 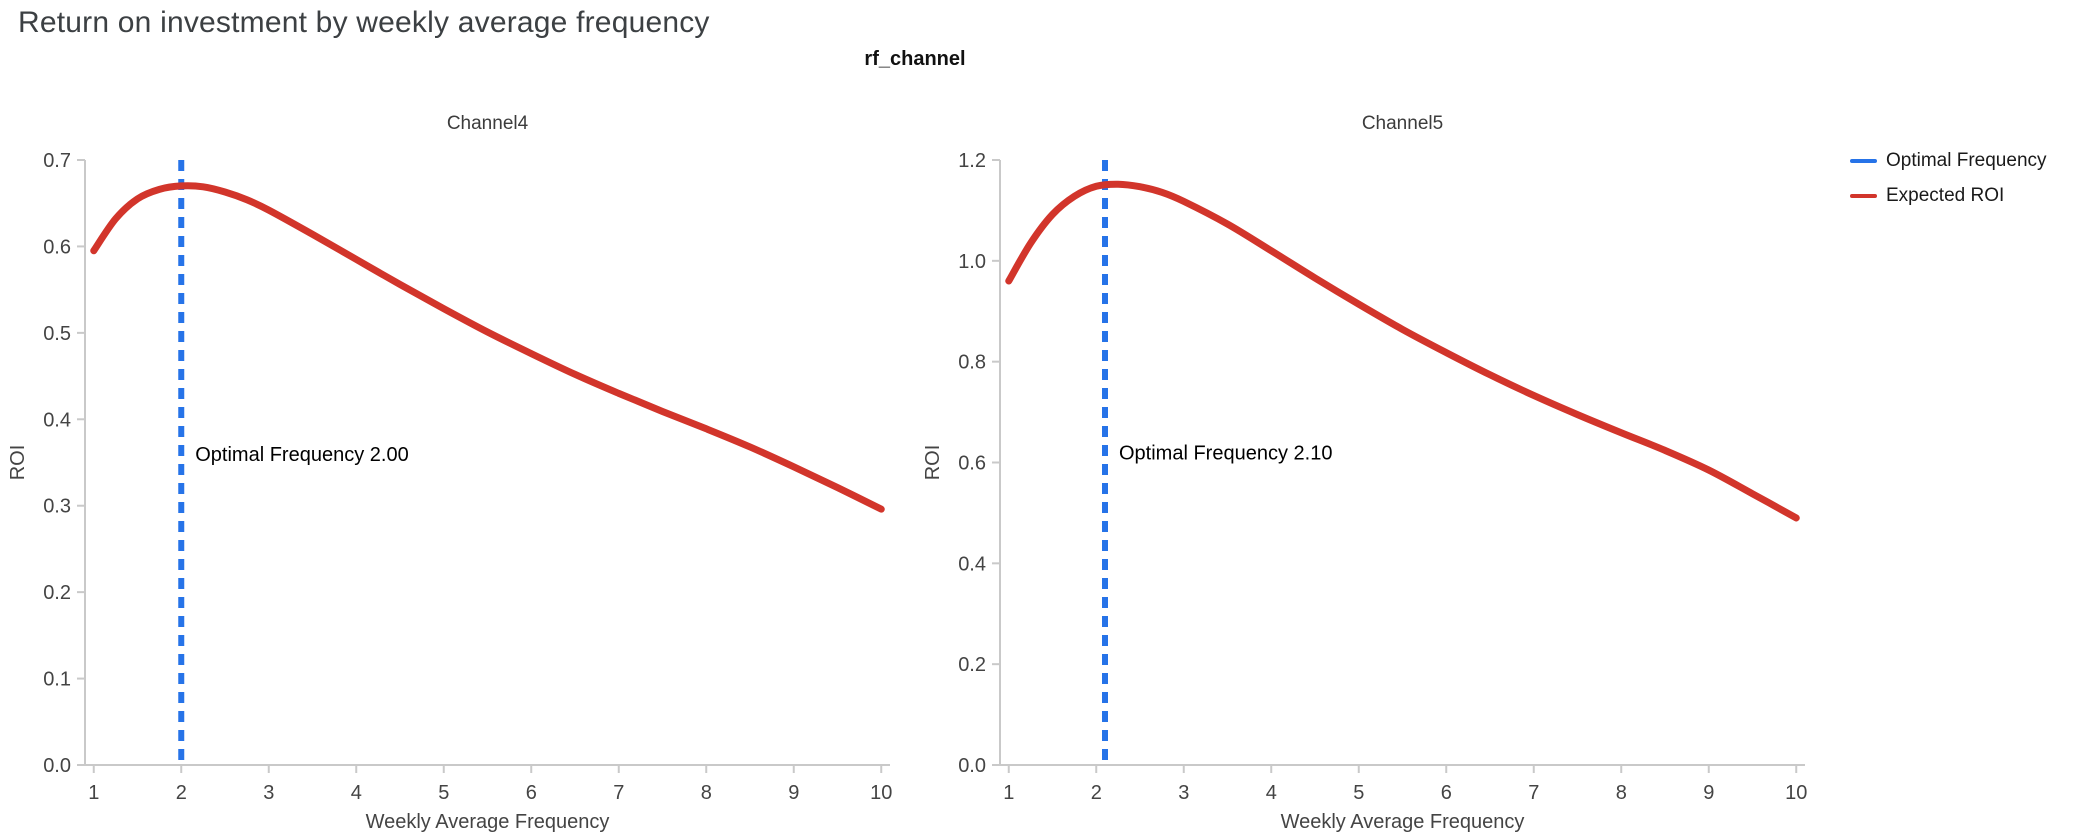 I want to click on subplot-title: Channel4, so click(x=488, y=123).